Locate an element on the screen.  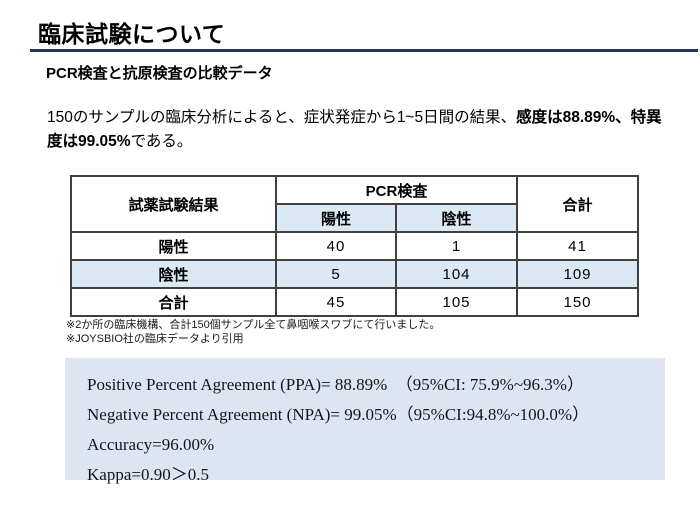
table-row: 合計 45 105 150 is located at coordinates (354, 302).